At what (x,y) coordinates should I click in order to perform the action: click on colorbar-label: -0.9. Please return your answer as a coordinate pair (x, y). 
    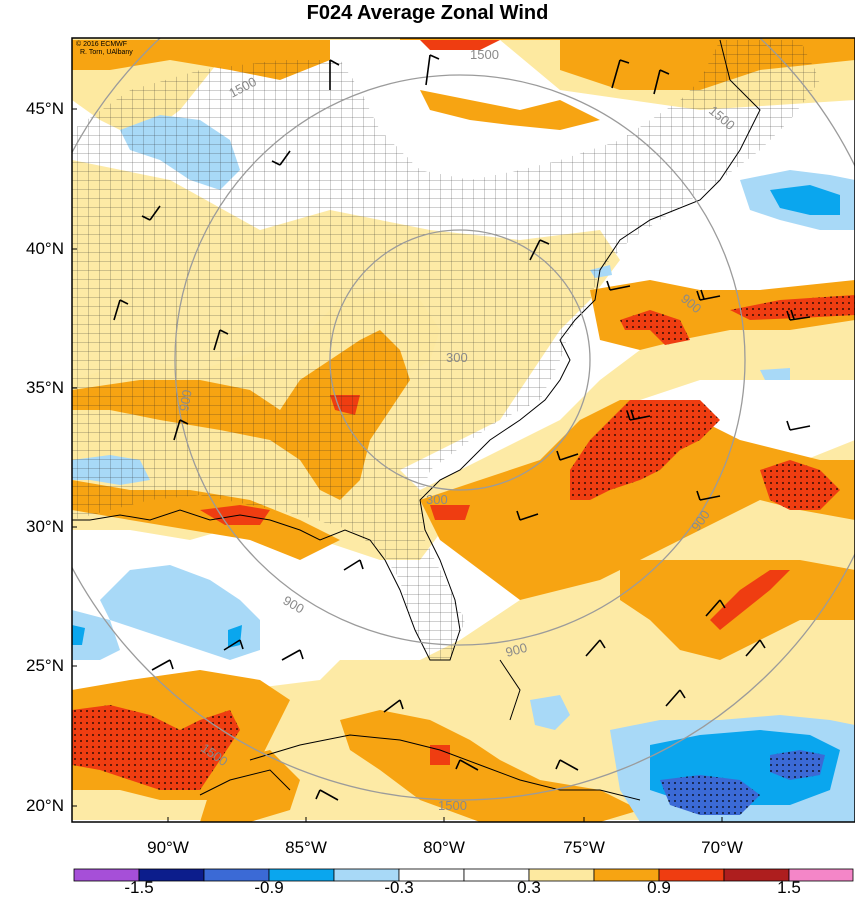
    Looking at the image, I should click on (269, 887).